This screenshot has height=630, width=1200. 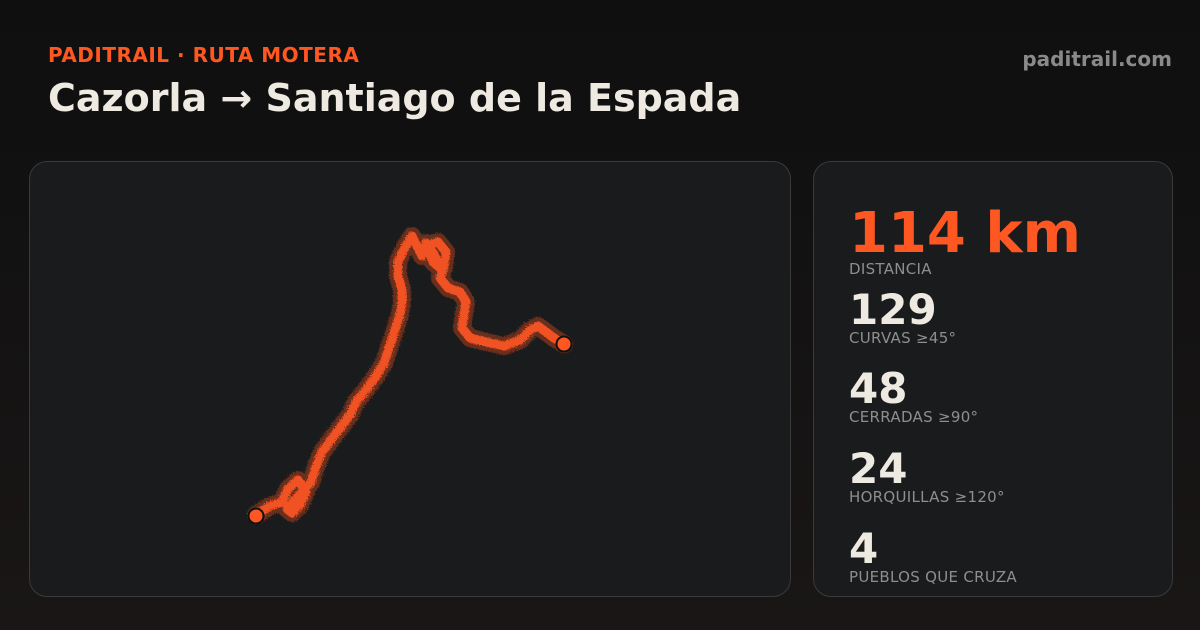 What do you see at coordinates (933, 556) in the screenshot?
I see `stat-towns: 4 PUEBLOS QUE CRUZA` at bounding box center [933, 556].